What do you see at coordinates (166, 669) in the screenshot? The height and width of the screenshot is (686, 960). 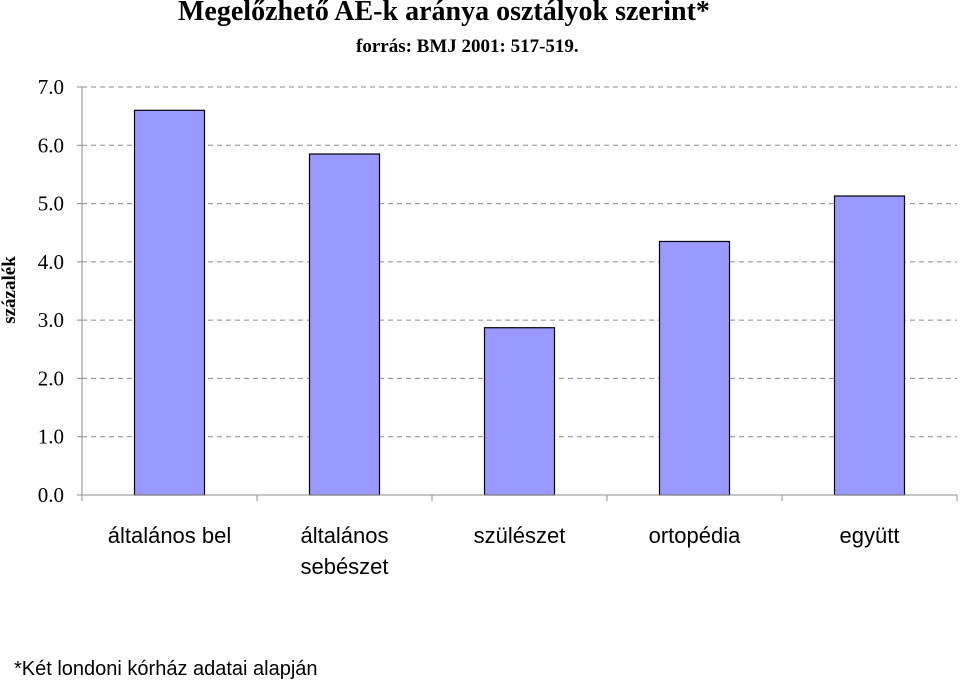 I see `footnote: *Két londoni kórház adatai alapján` at bounding box center [166, 669].